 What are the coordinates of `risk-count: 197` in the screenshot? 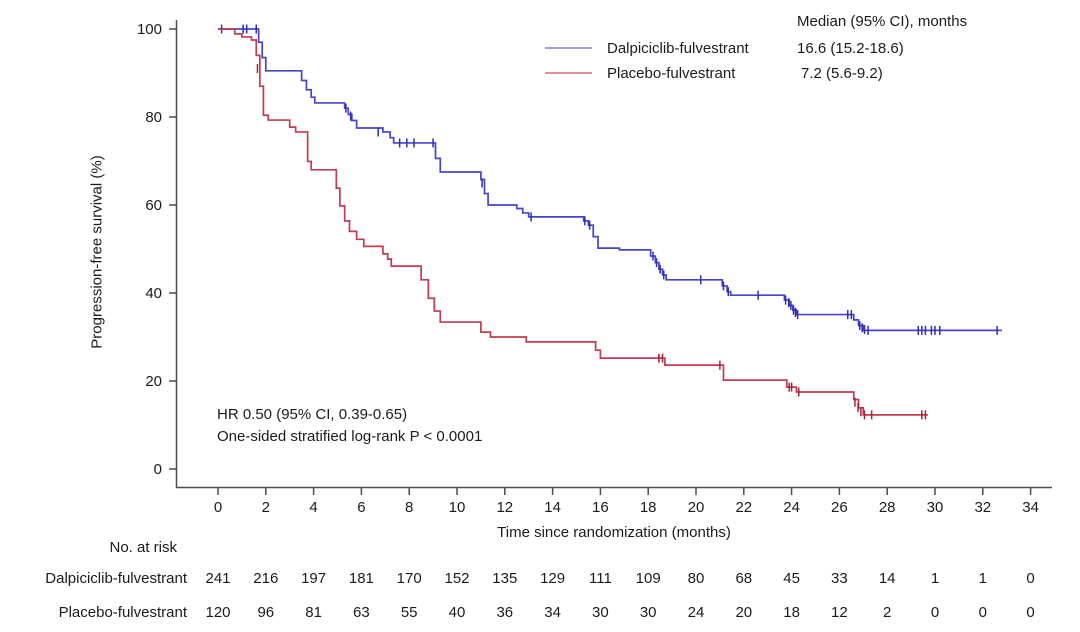 It's located at (313, 578).